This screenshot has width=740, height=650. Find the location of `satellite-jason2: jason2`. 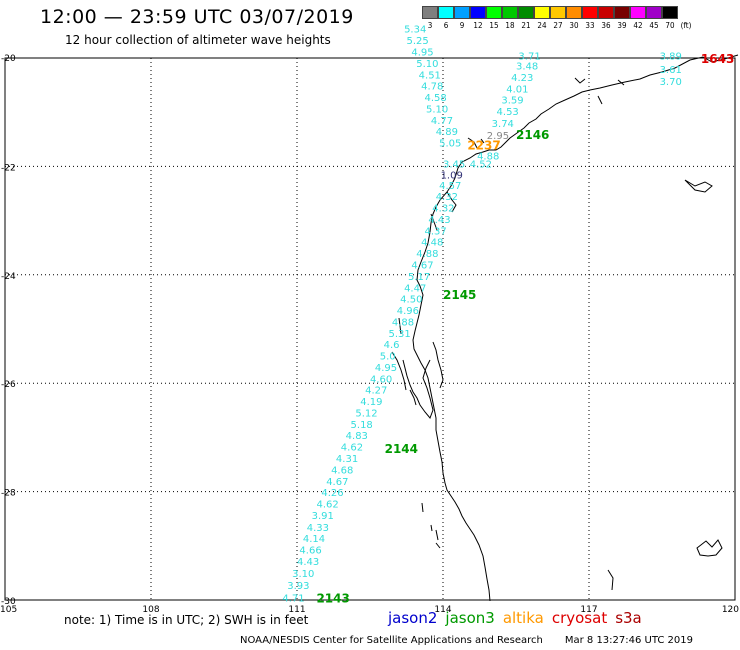

satellite-jason2: jason2 is located at coordinates (413, 618).